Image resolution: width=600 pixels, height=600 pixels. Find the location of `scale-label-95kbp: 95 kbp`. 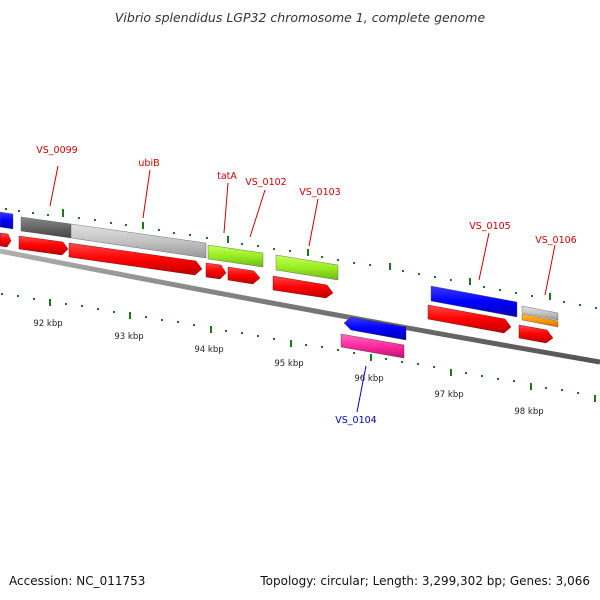

scale-label-95kbp: 95 kbp is located at coordinates (288, 364).